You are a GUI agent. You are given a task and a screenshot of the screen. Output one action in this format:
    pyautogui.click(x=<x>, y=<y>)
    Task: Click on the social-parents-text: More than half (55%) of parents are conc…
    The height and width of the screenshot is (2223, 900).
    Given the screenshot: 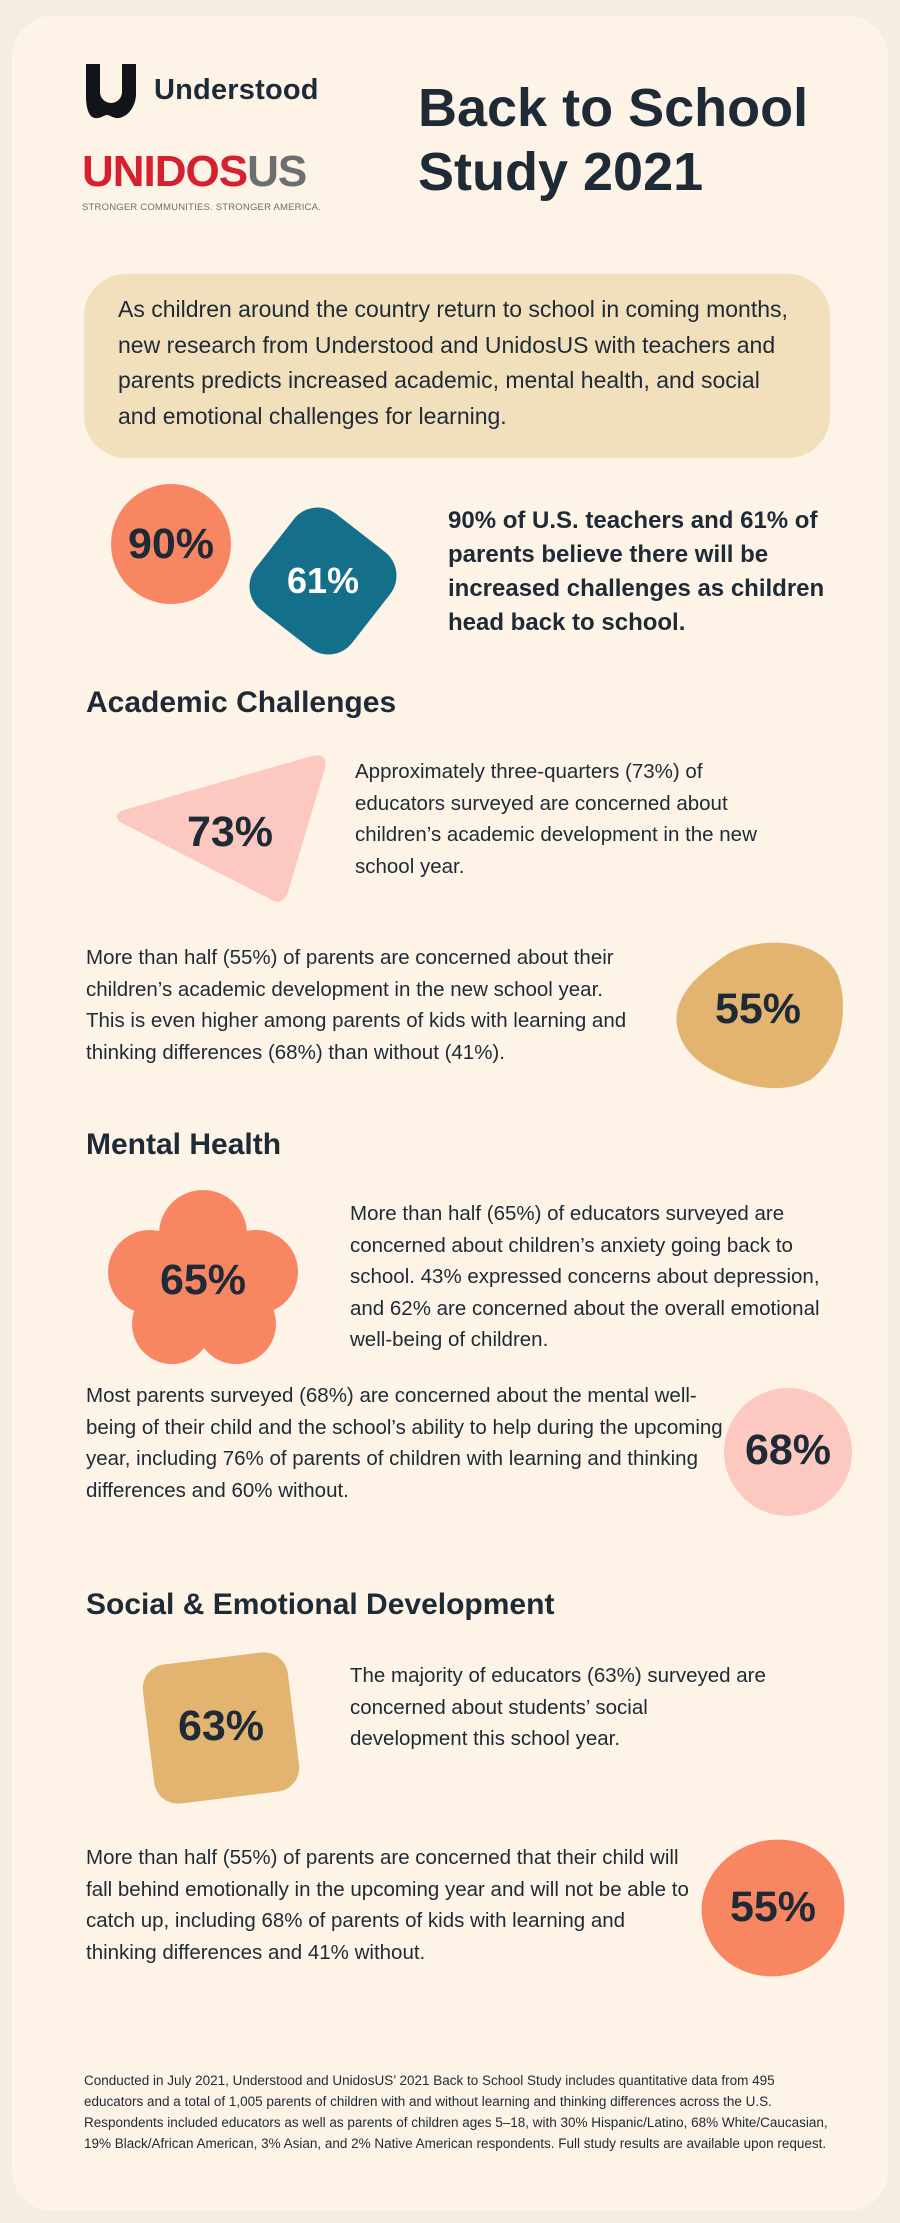 What is the action you would take?
    pyautogui.click(x=387, y=1905)
    